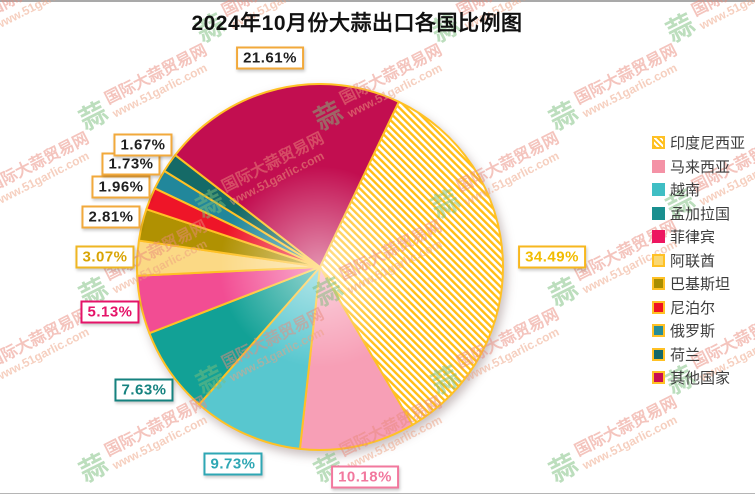 The image size is (755, 497). I want to click on legend-label-nepal: 尼泊尔, so click(693, 308).